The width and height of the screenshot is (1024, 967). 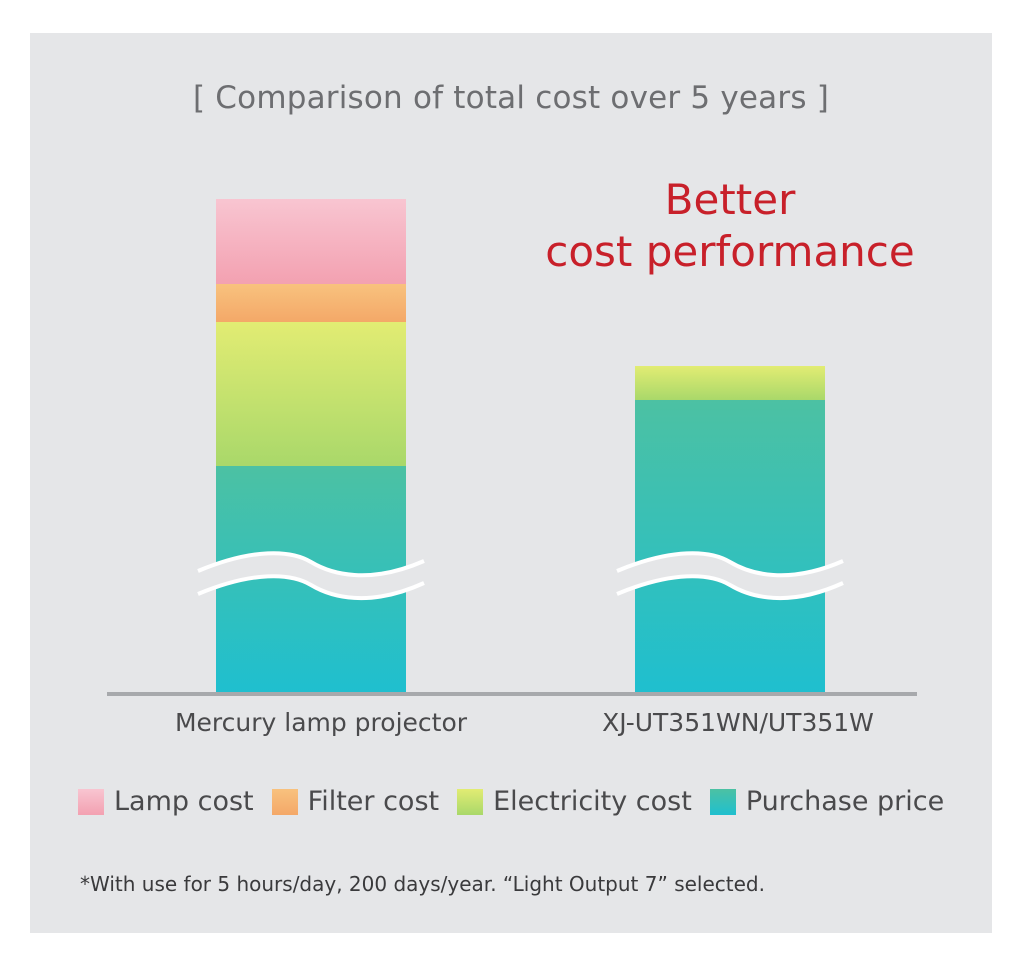 What do you see at coordinates (738, 722) in the screenshot?
I see `category-label-xj: XJ-UT351WN/UT351W` at bounding box center [738, 722].